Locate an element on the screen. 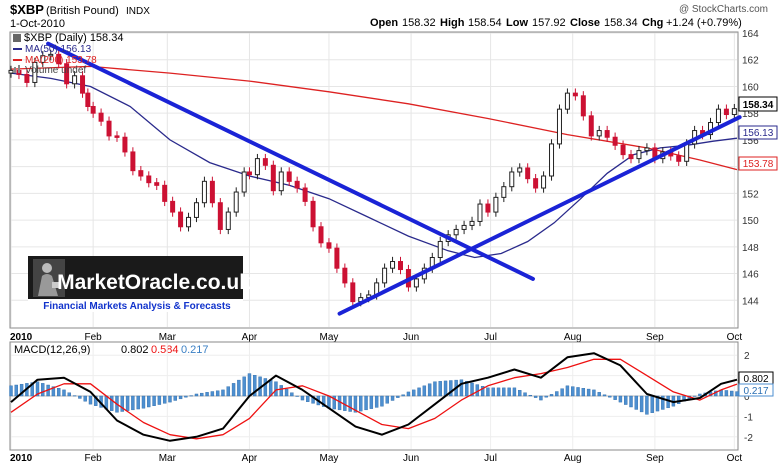 This screenshot has height=466, width=780. macd-histogram is located at coordinates (374, 394).